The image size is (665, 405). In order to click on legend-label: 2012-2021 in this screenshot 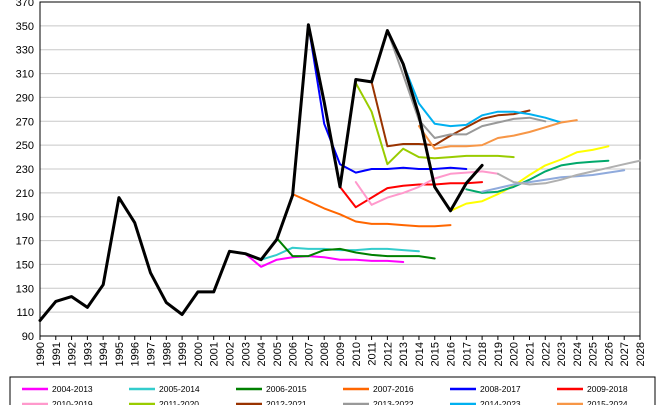, I will do `click(286, 402)`.